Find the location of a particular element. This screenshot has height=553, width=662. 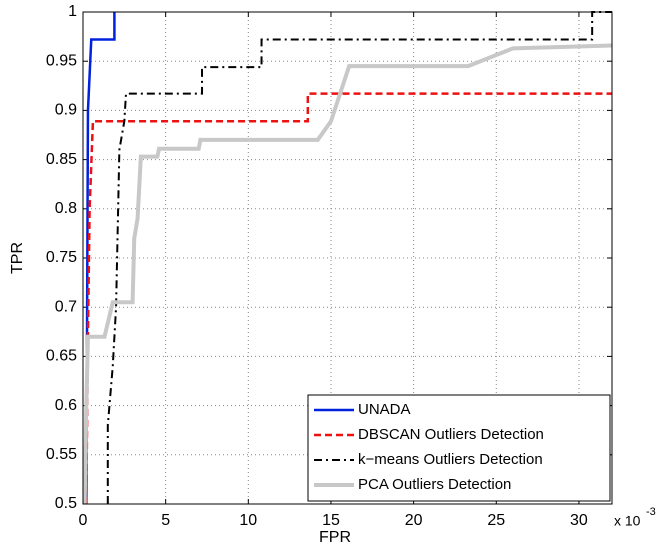

y-tick-label: 0.55 is located at coordinates (61, 454).